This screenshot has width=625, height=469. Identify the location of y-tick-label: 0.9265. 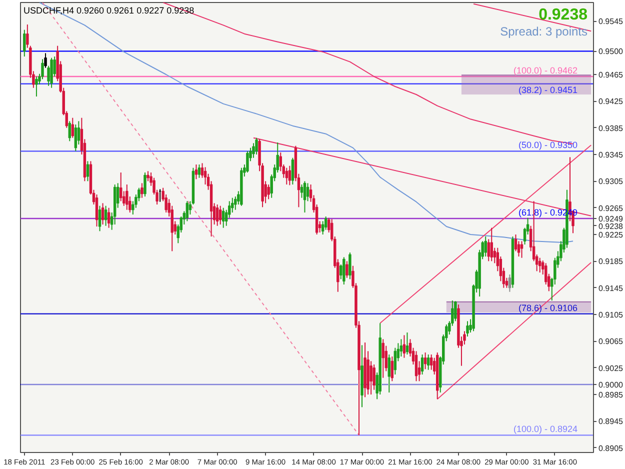
(611, 208).